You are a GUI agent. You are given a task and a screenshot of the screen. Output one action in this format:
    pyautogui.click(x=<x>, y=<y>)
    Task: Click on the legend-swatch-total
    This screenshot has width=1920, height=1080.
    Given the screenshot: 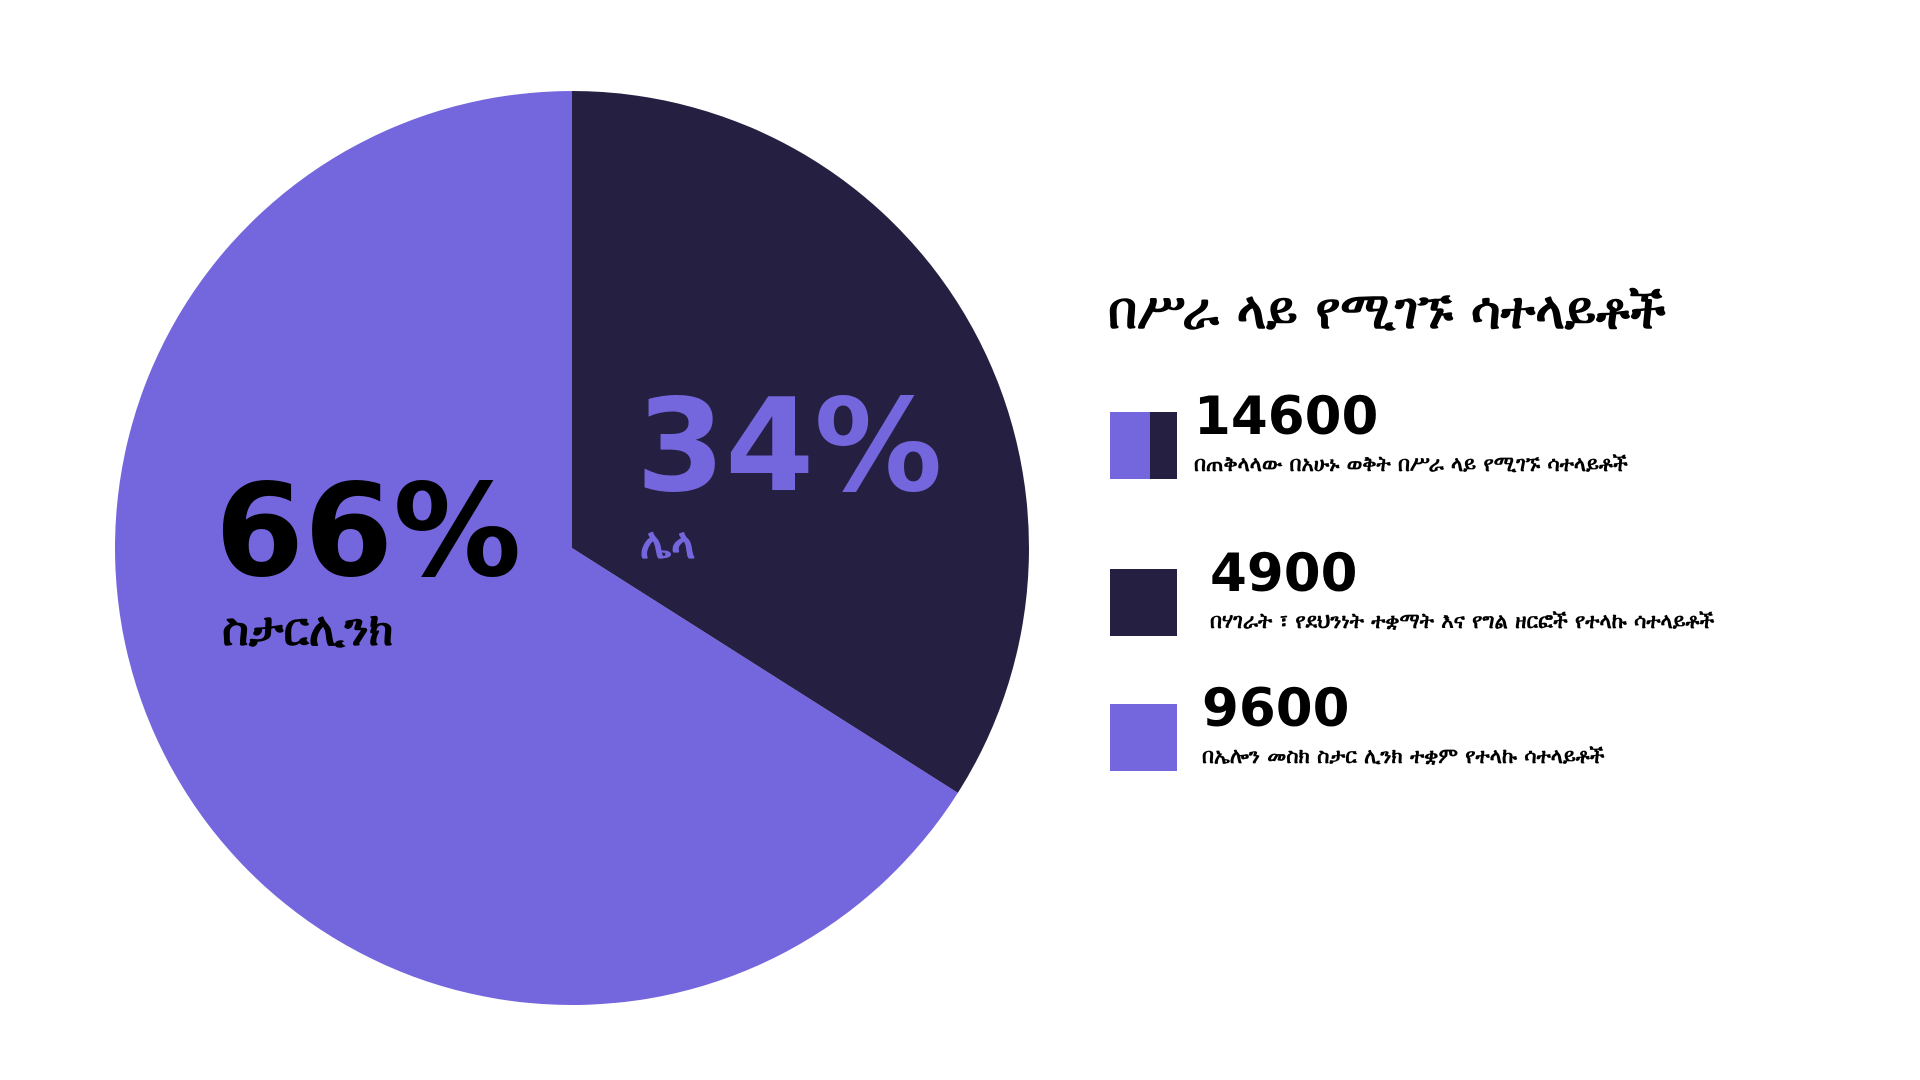 What is the action you would take?
    pyautogui.click(x=1143, y=445)
    